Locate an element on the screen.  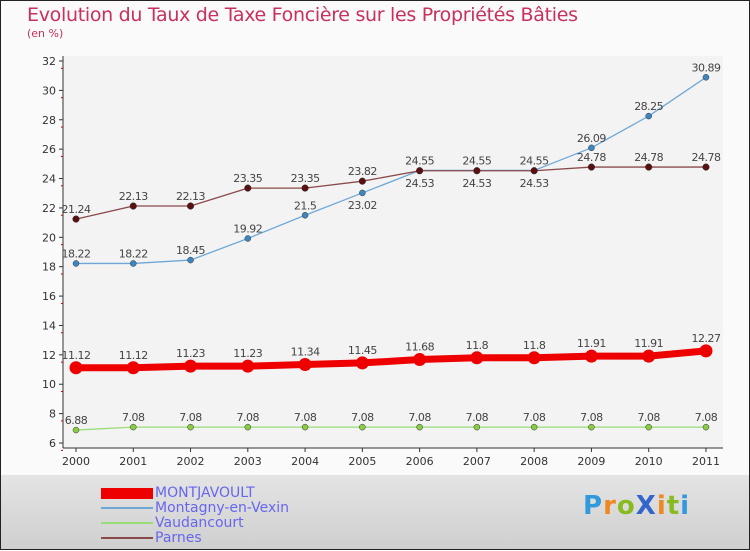
data-label: 19.92 is located at coordinates (247, 228).